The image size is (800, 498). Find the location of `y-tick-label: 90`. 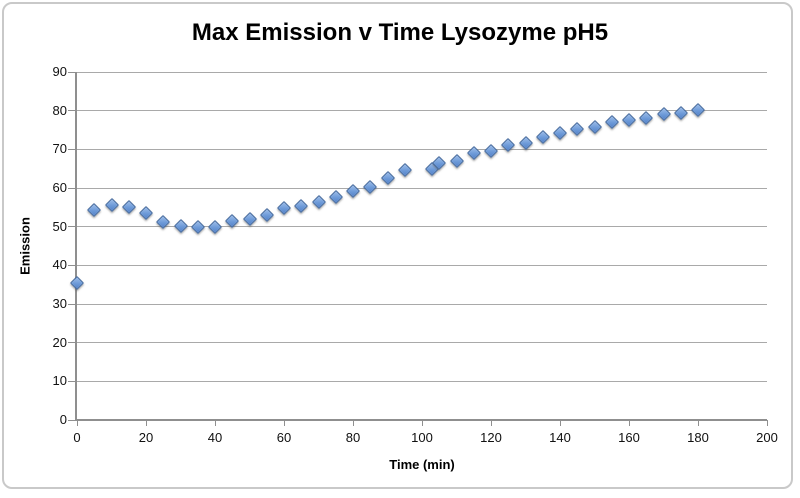

y-tick-label: 90 is located at coordinates (59, 71).